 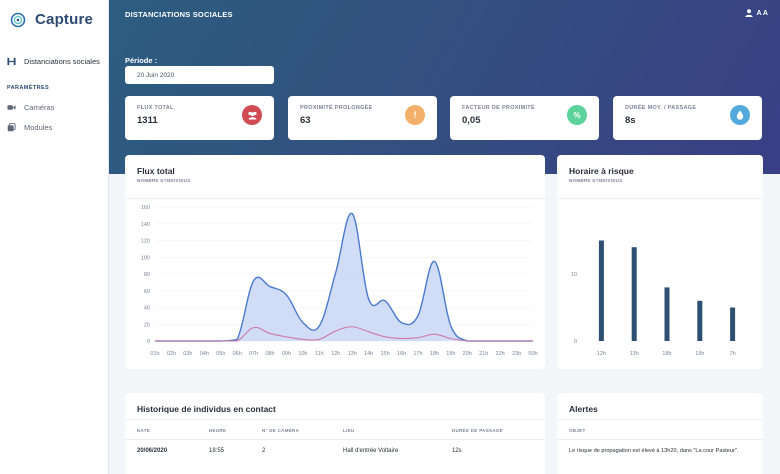 What do you see at coordinates (147, 325) in the screenshot?
I see `y-tick-label: 20` at bounding box center [147, 325].